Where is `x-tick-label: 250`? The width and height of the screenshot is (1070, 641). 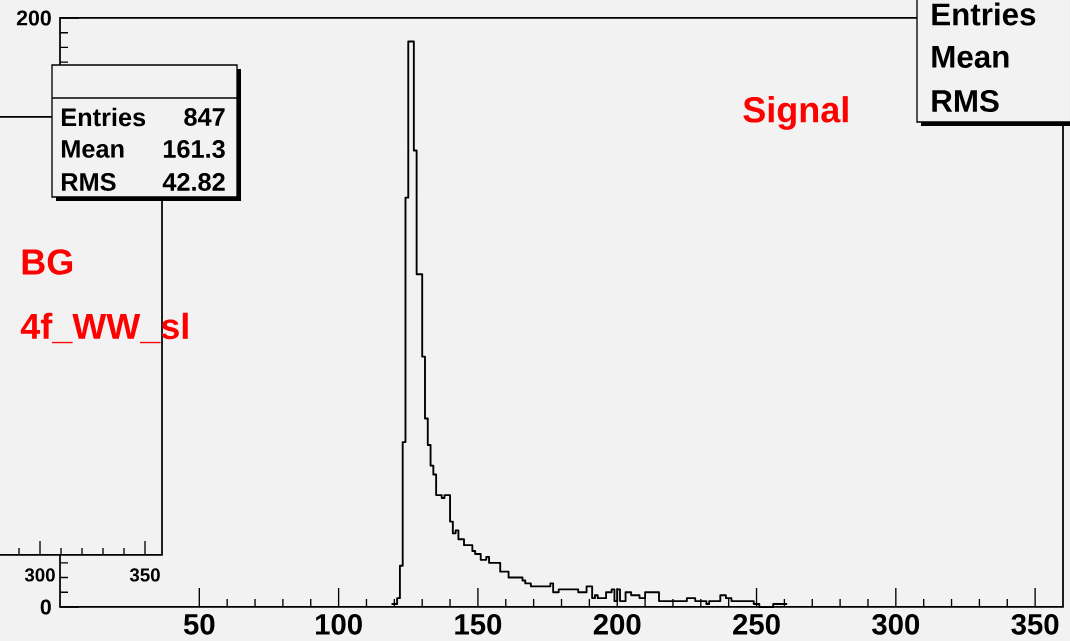 x-tick-label: 250 is located at coordinates (756, 624).